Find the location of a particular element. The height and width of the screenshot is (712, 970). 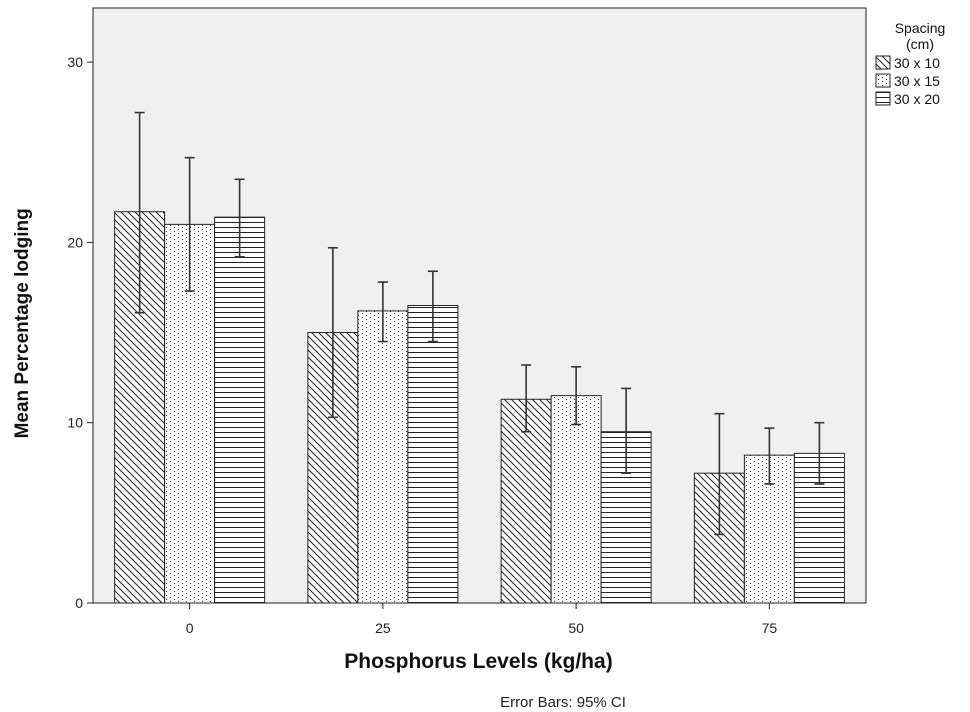

legend-label: 30 x 15 is located at coordinates (917, 81).